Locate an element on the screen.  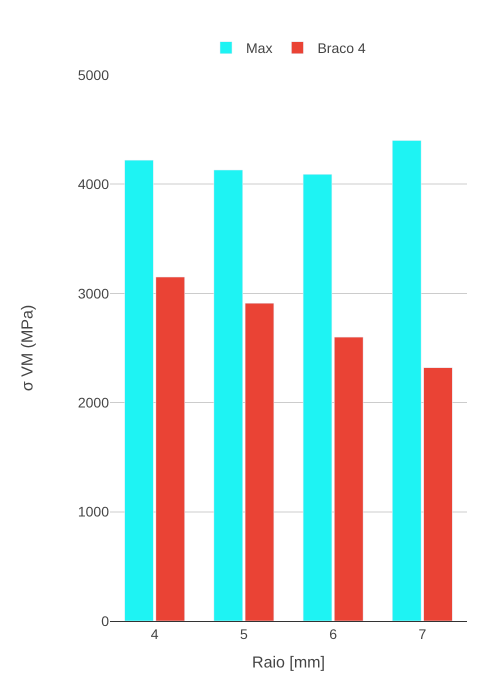
y-tick-label: 4000 is located at coordinates (94, 184).